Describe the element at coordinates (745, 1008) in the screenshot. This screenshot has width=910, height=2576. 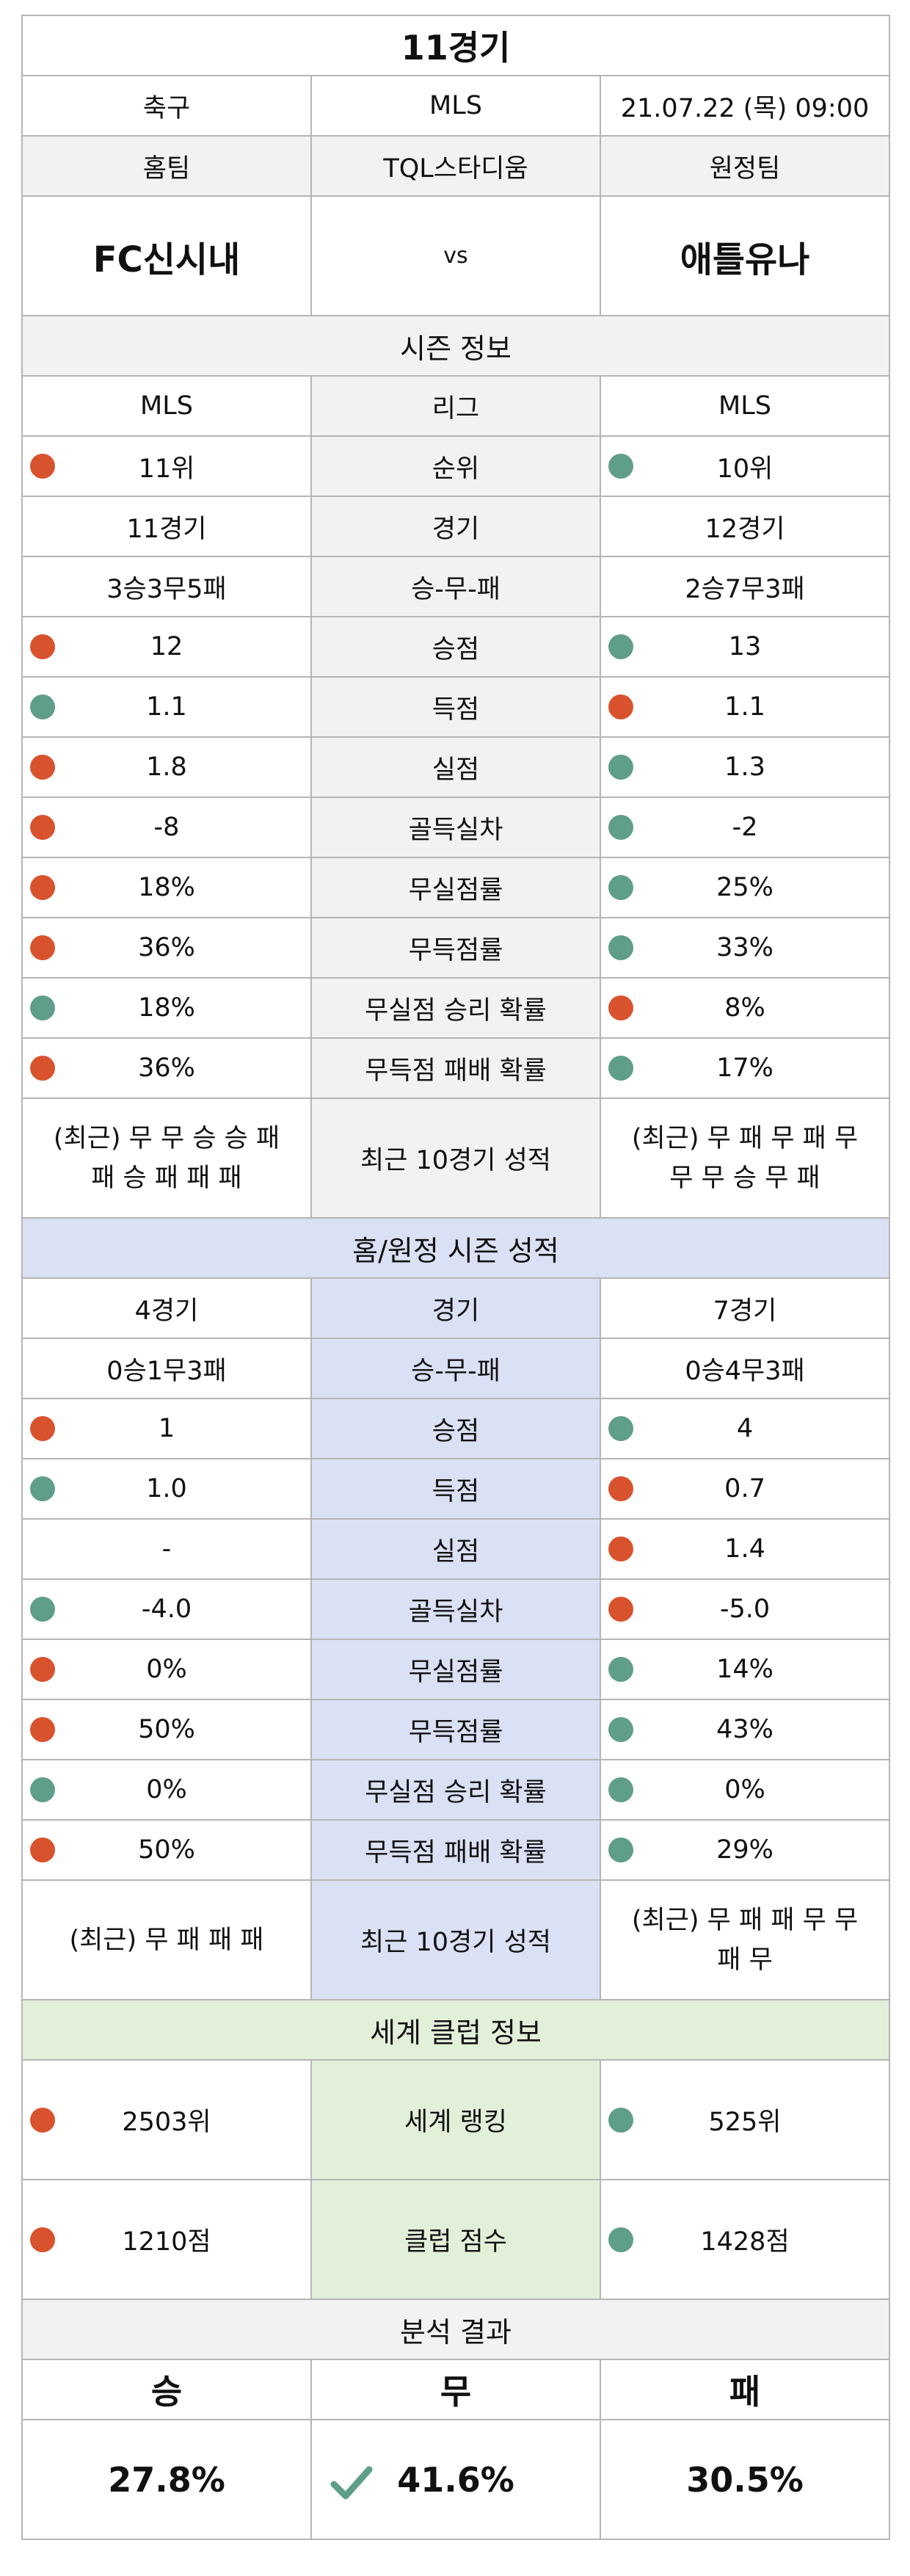
I see `season-away-value: 8%` at that location.